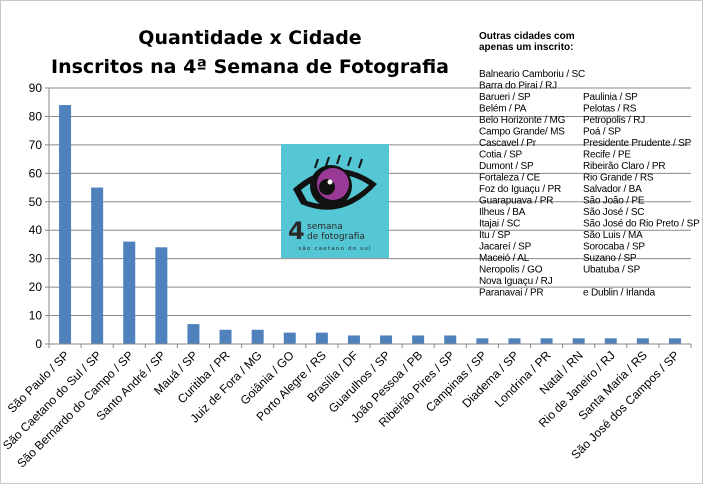  I want to click on title-line-1: Quantidade x Cidade, so click(249, 38).